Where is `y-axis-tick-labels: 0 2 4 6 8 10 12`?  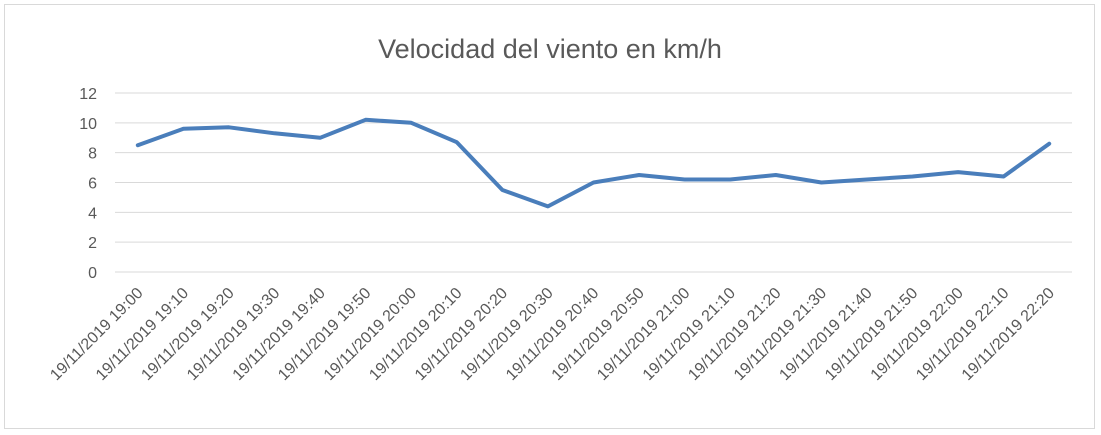
y-axis-tick-labels: 0 2 4 6 8 10 12 is located at coordinates (88, 184).